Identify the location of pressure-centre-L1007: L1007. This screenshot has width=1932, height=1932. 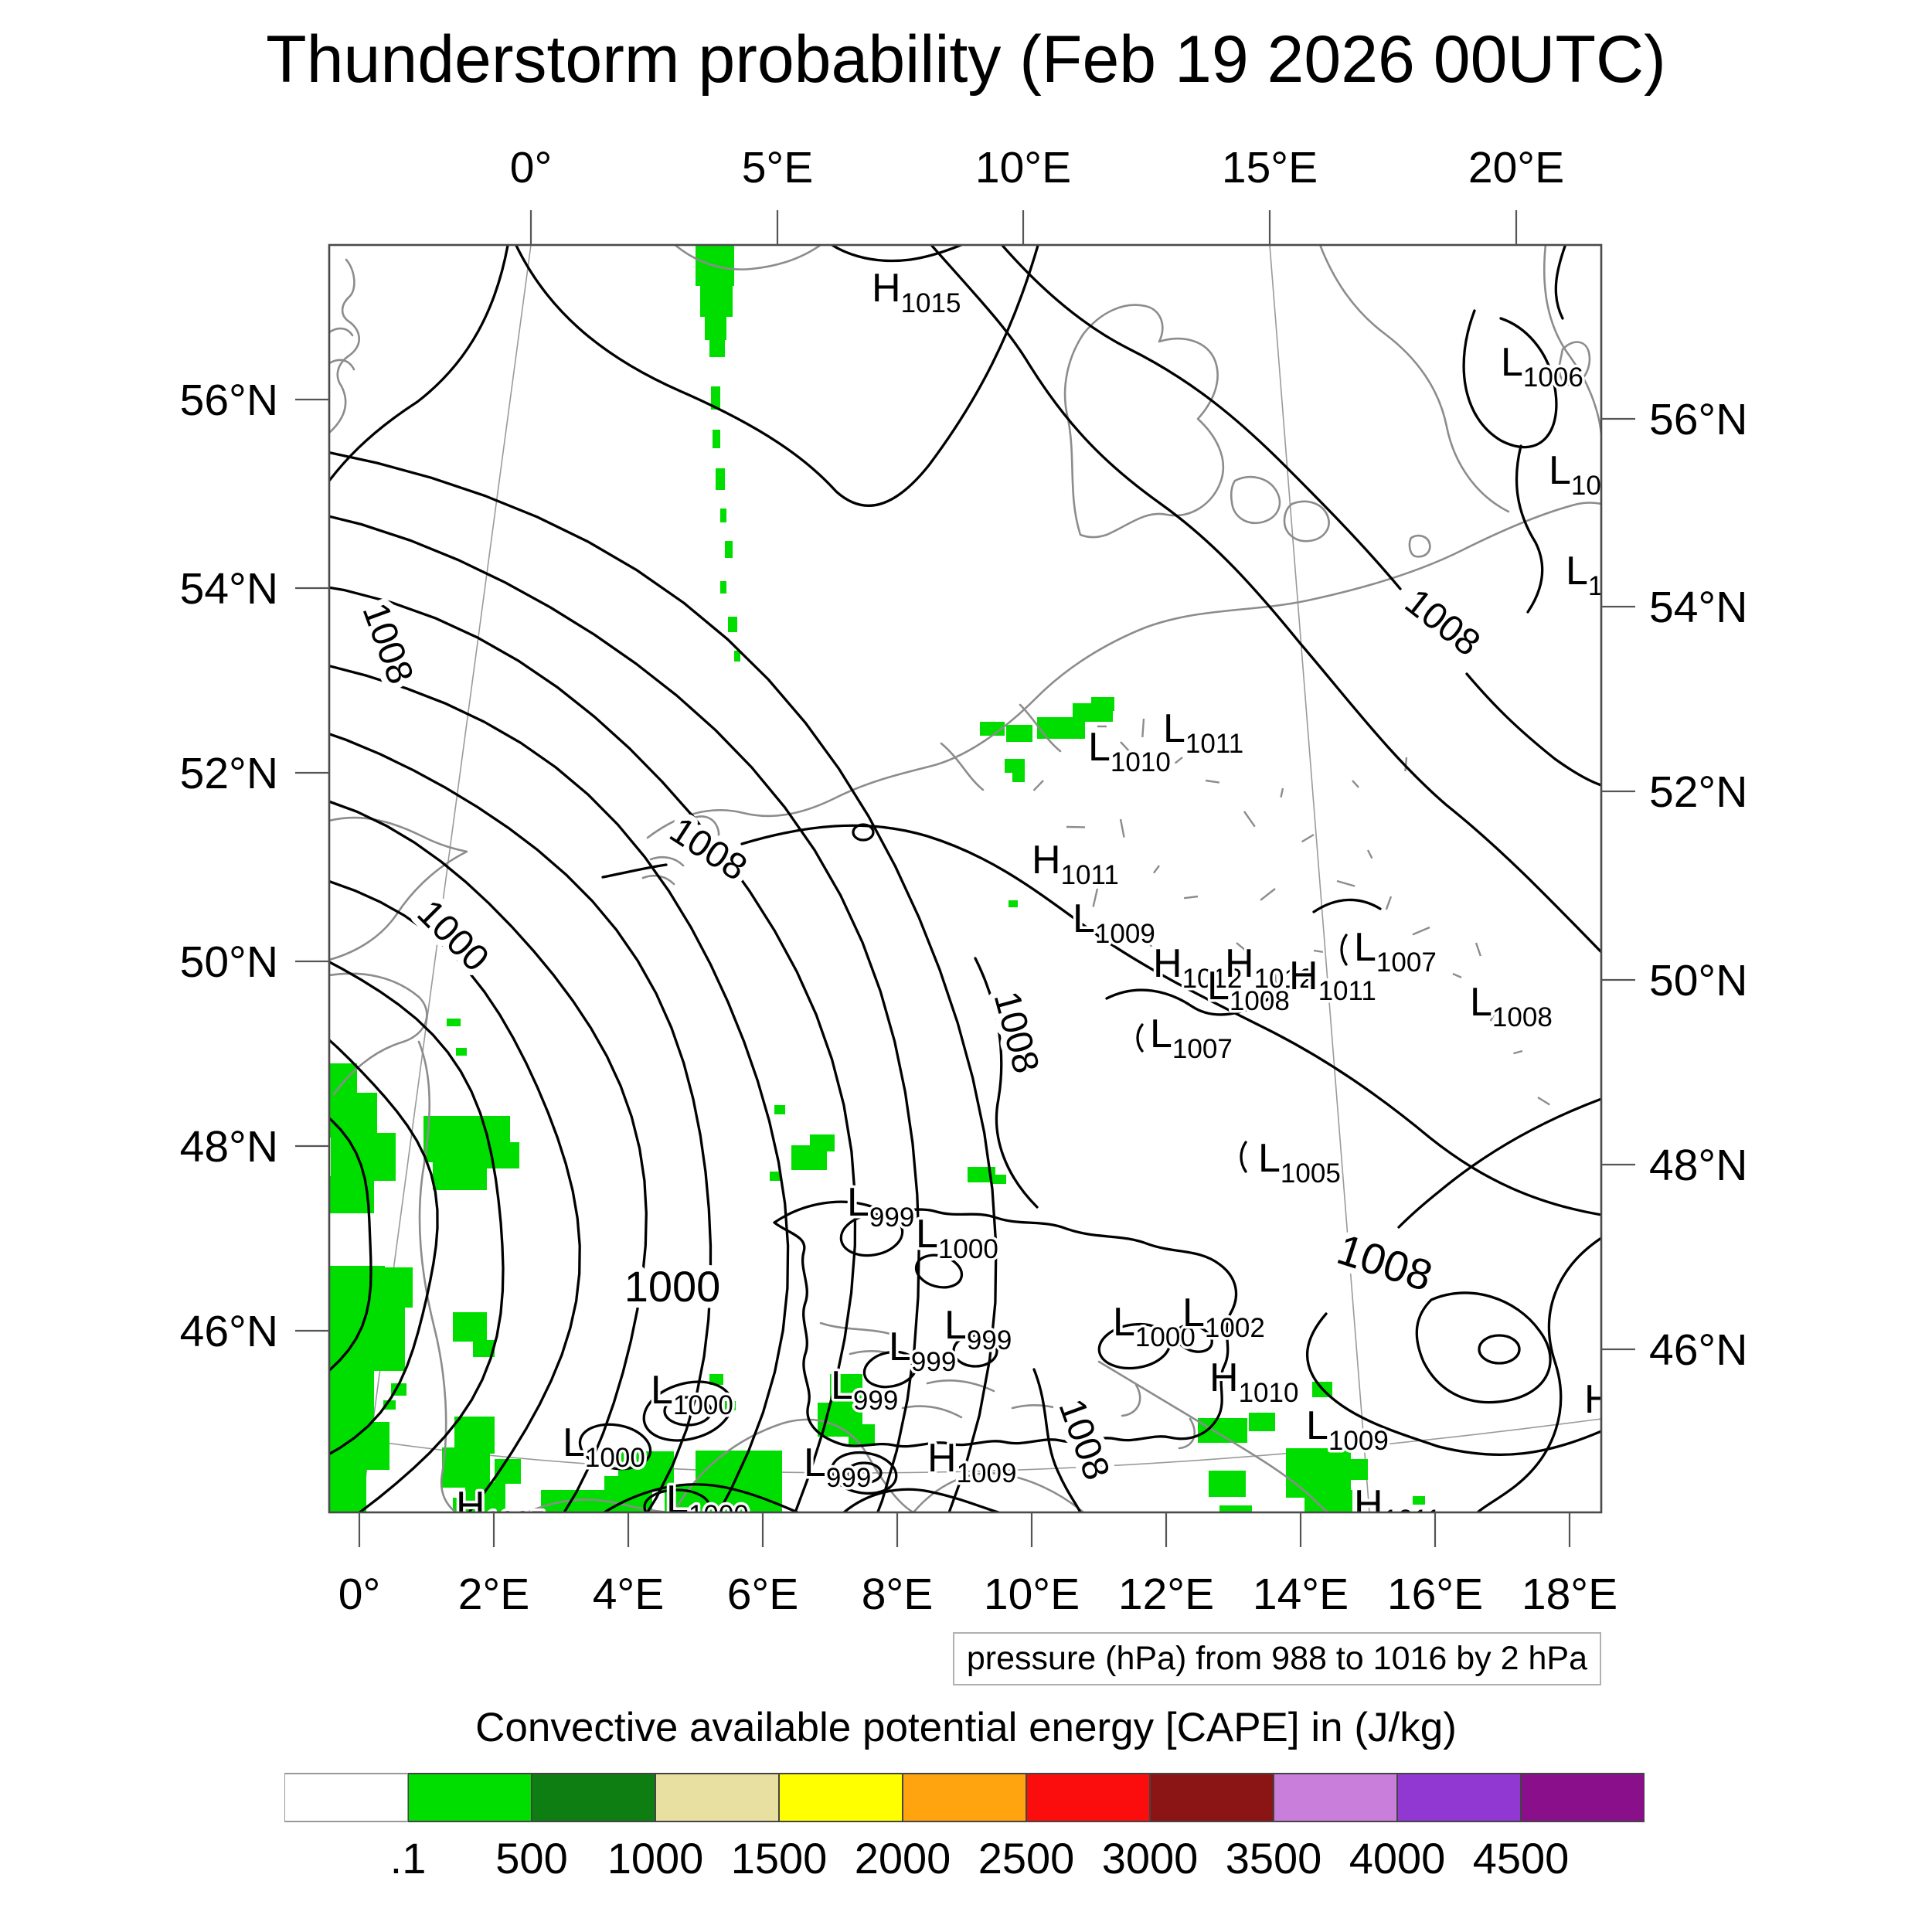
(1396, 951).